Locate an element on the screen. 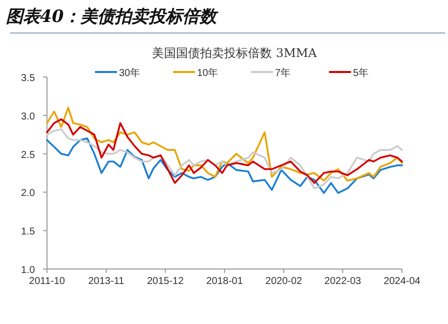 The width and height of the screenshot is (448, 324). legend-label: 5年 is located at coordinates (361, 73).